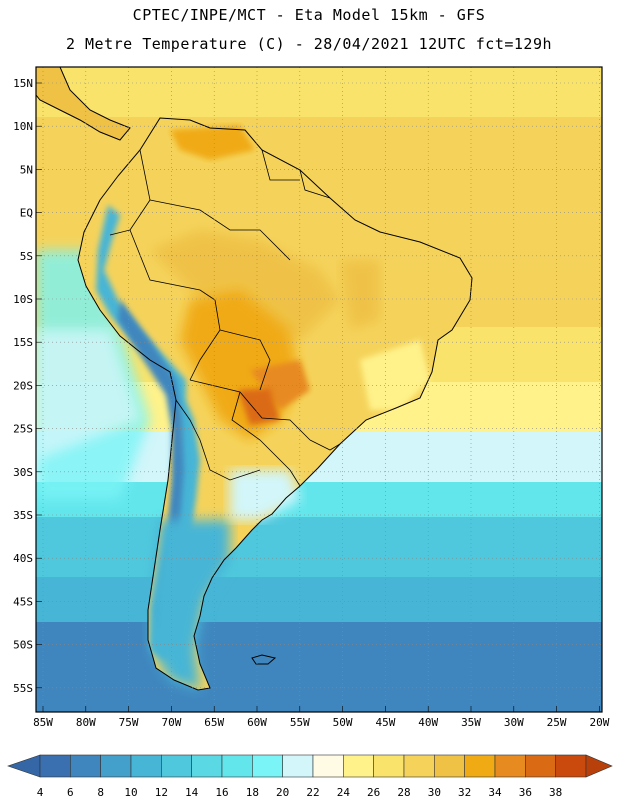  What do you see at coordinates (171, 722) in the screenshot?
I see `lon-label: 70W` at bounding box center [171, 722].